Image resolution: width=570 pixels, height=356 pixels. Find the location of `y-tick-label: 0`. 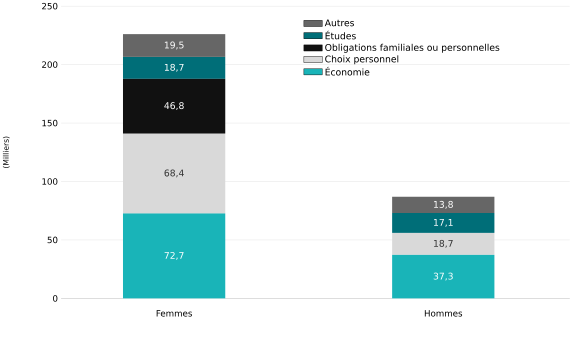

y-tick-label: 0 is located at coordinates (55, 298).